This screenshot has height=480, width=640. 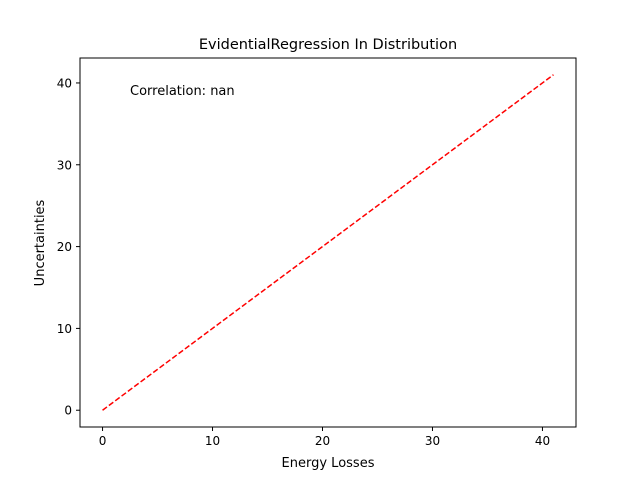 I want to click on x-tick-label: 20, so click(x=322, y=441).